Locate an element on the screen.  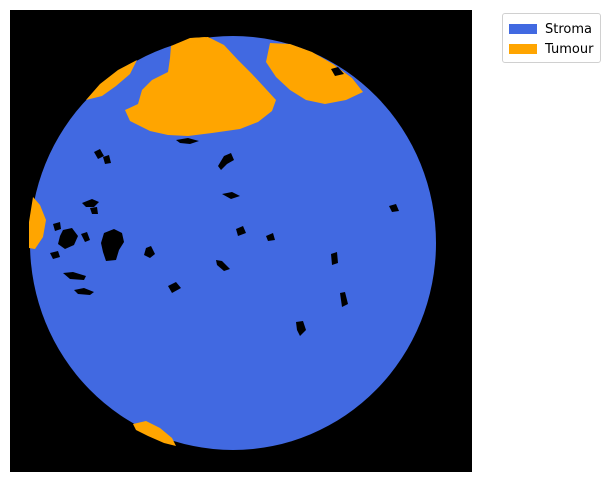
legend-item-stroma: Stroma is located at coordinates (554, 29).